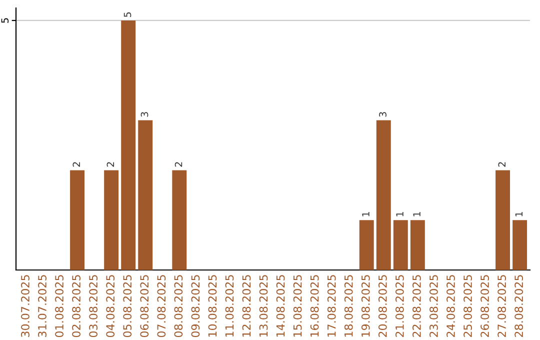 This screenshot has width=540, height=340. Describe the element at coordinates (128, 14) in the screenshot. I see `data-label: 5` at that location.